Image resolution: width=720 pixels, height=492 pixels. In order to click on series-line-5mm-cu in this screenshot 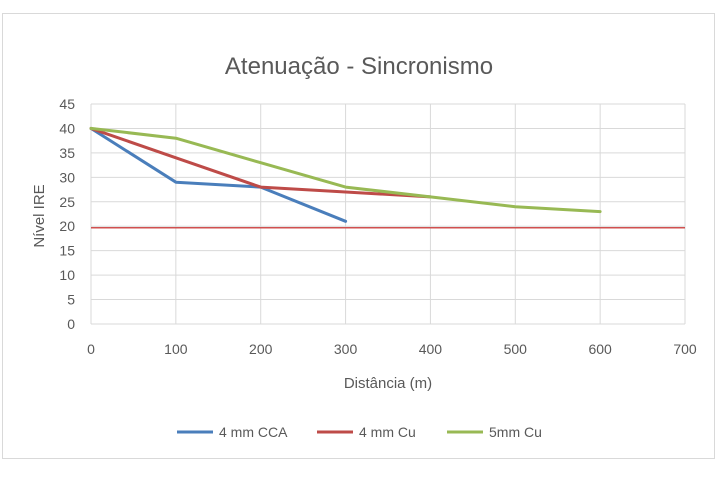, I will do `click(345, 170)`.